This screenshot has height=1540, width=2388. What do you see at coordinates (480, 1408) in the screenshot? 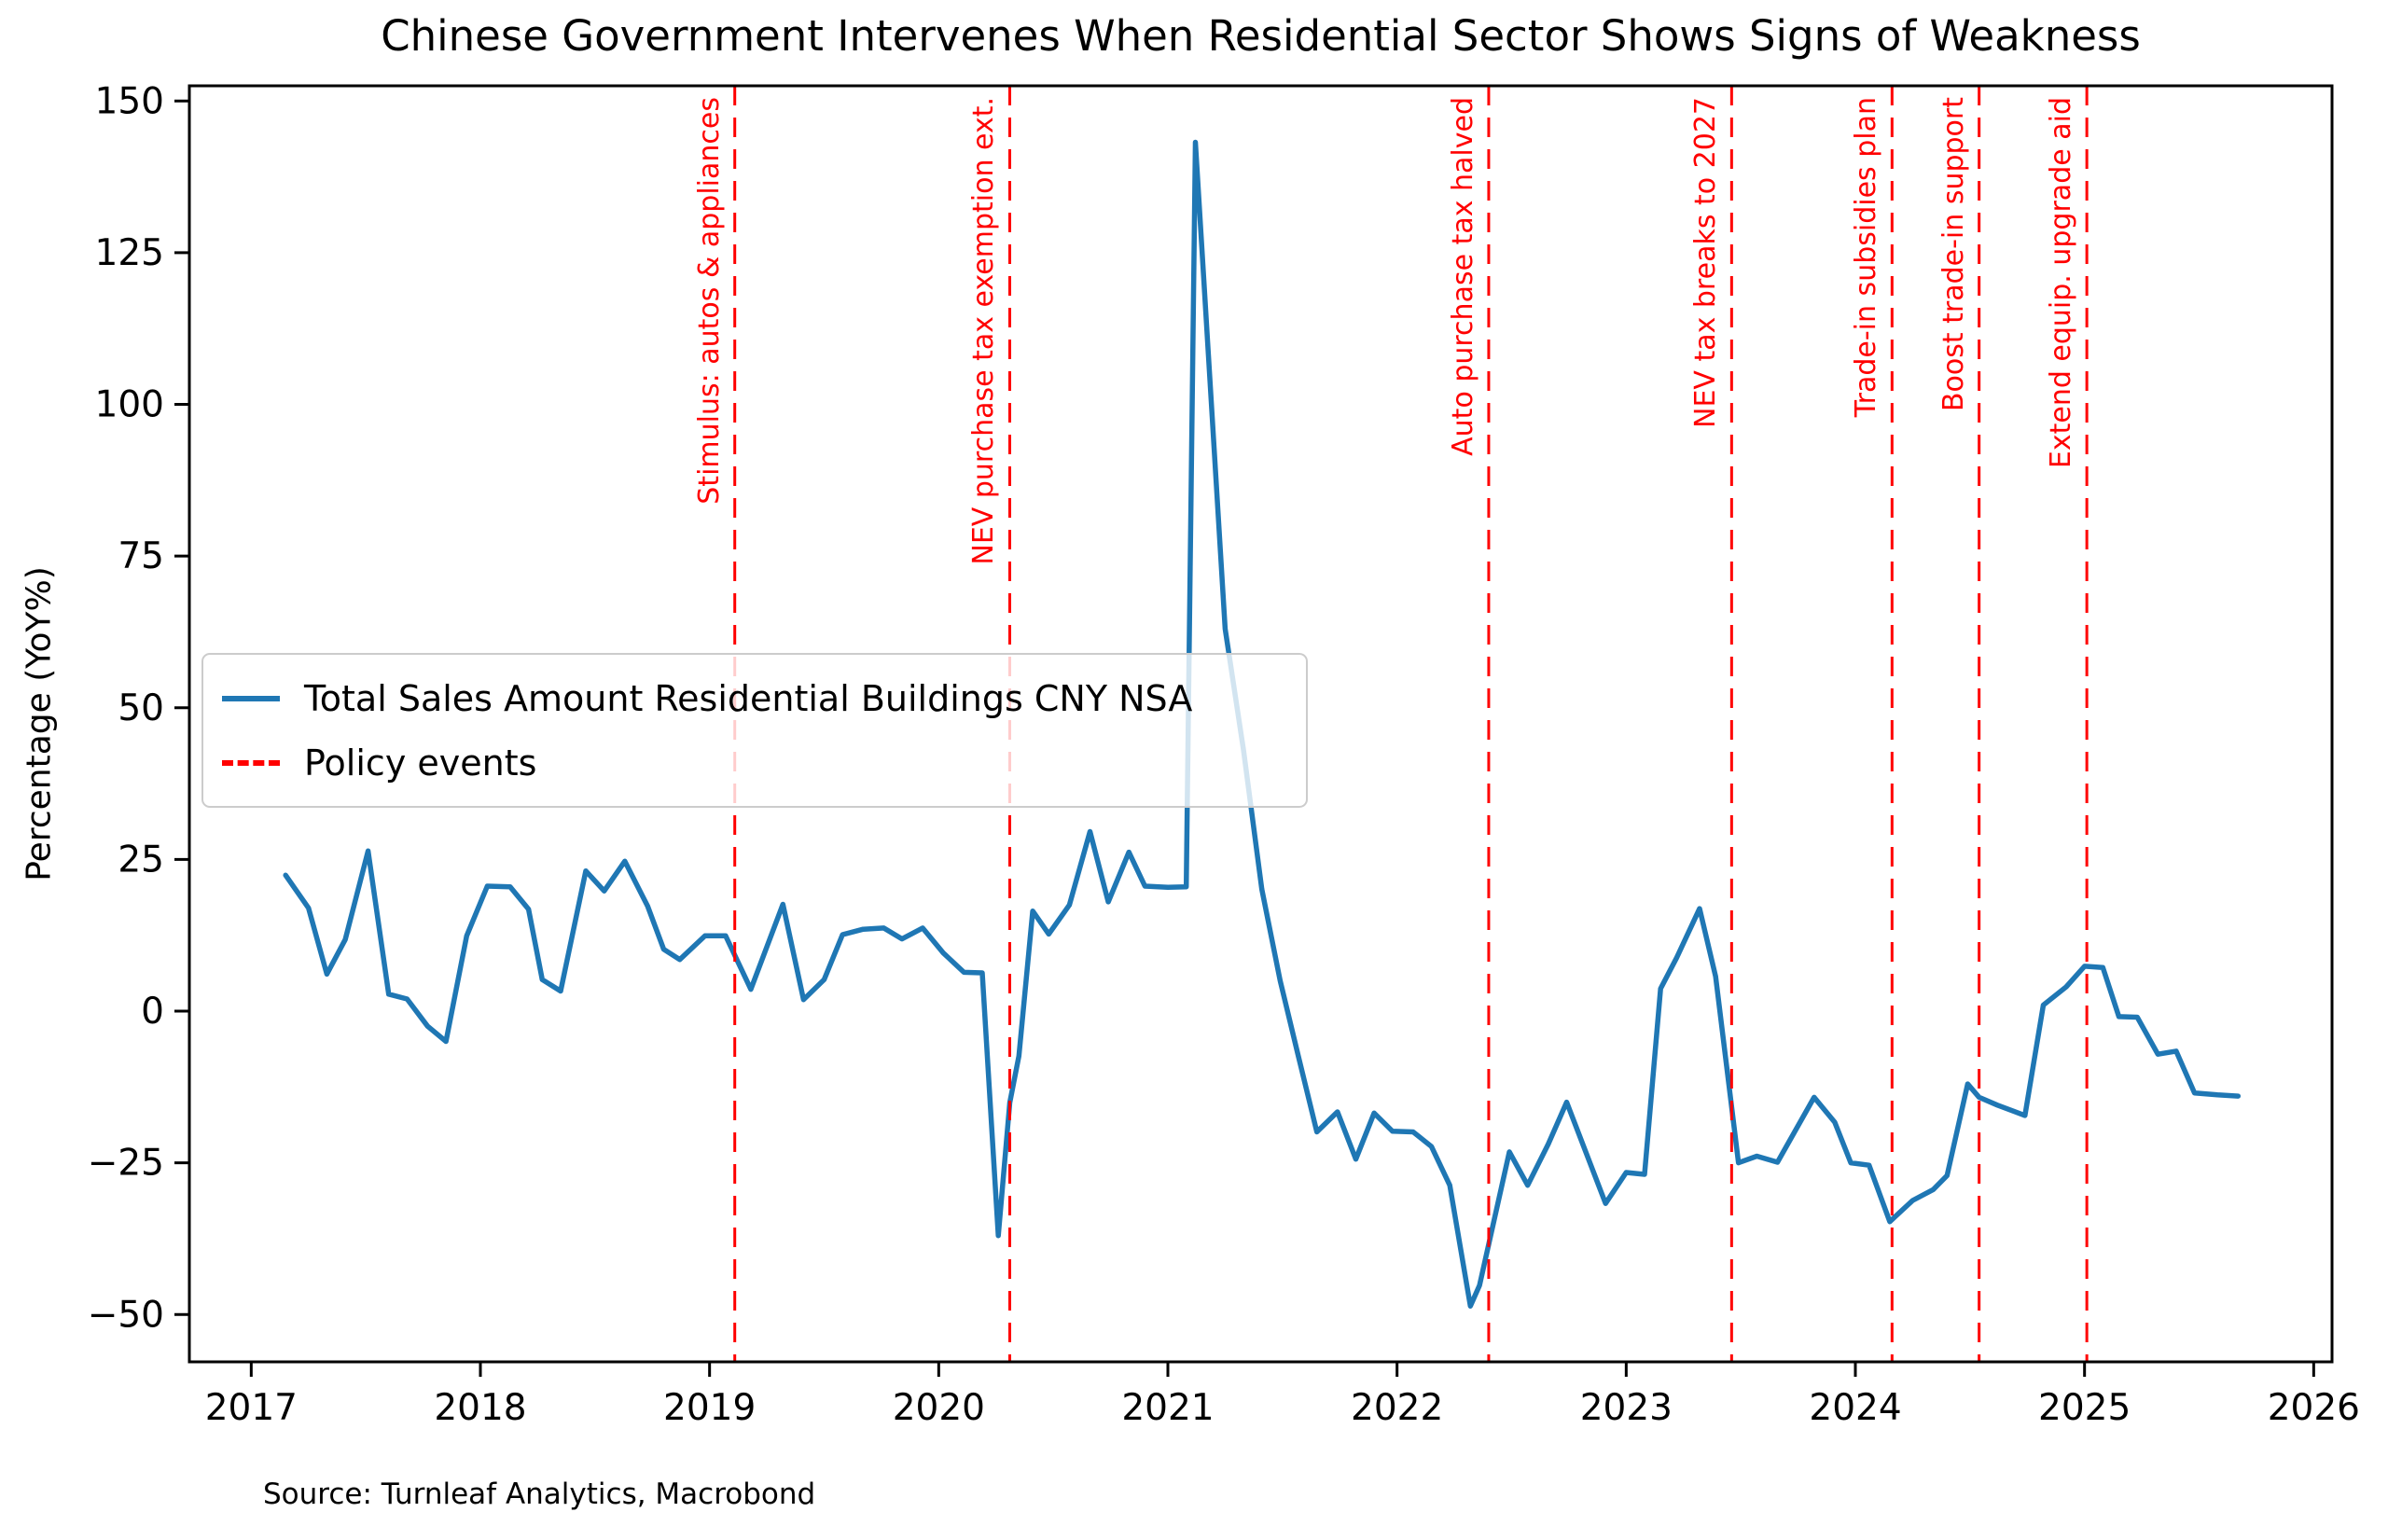
I see `x-tick-label: 2018` at bounding box center [480, 1408].